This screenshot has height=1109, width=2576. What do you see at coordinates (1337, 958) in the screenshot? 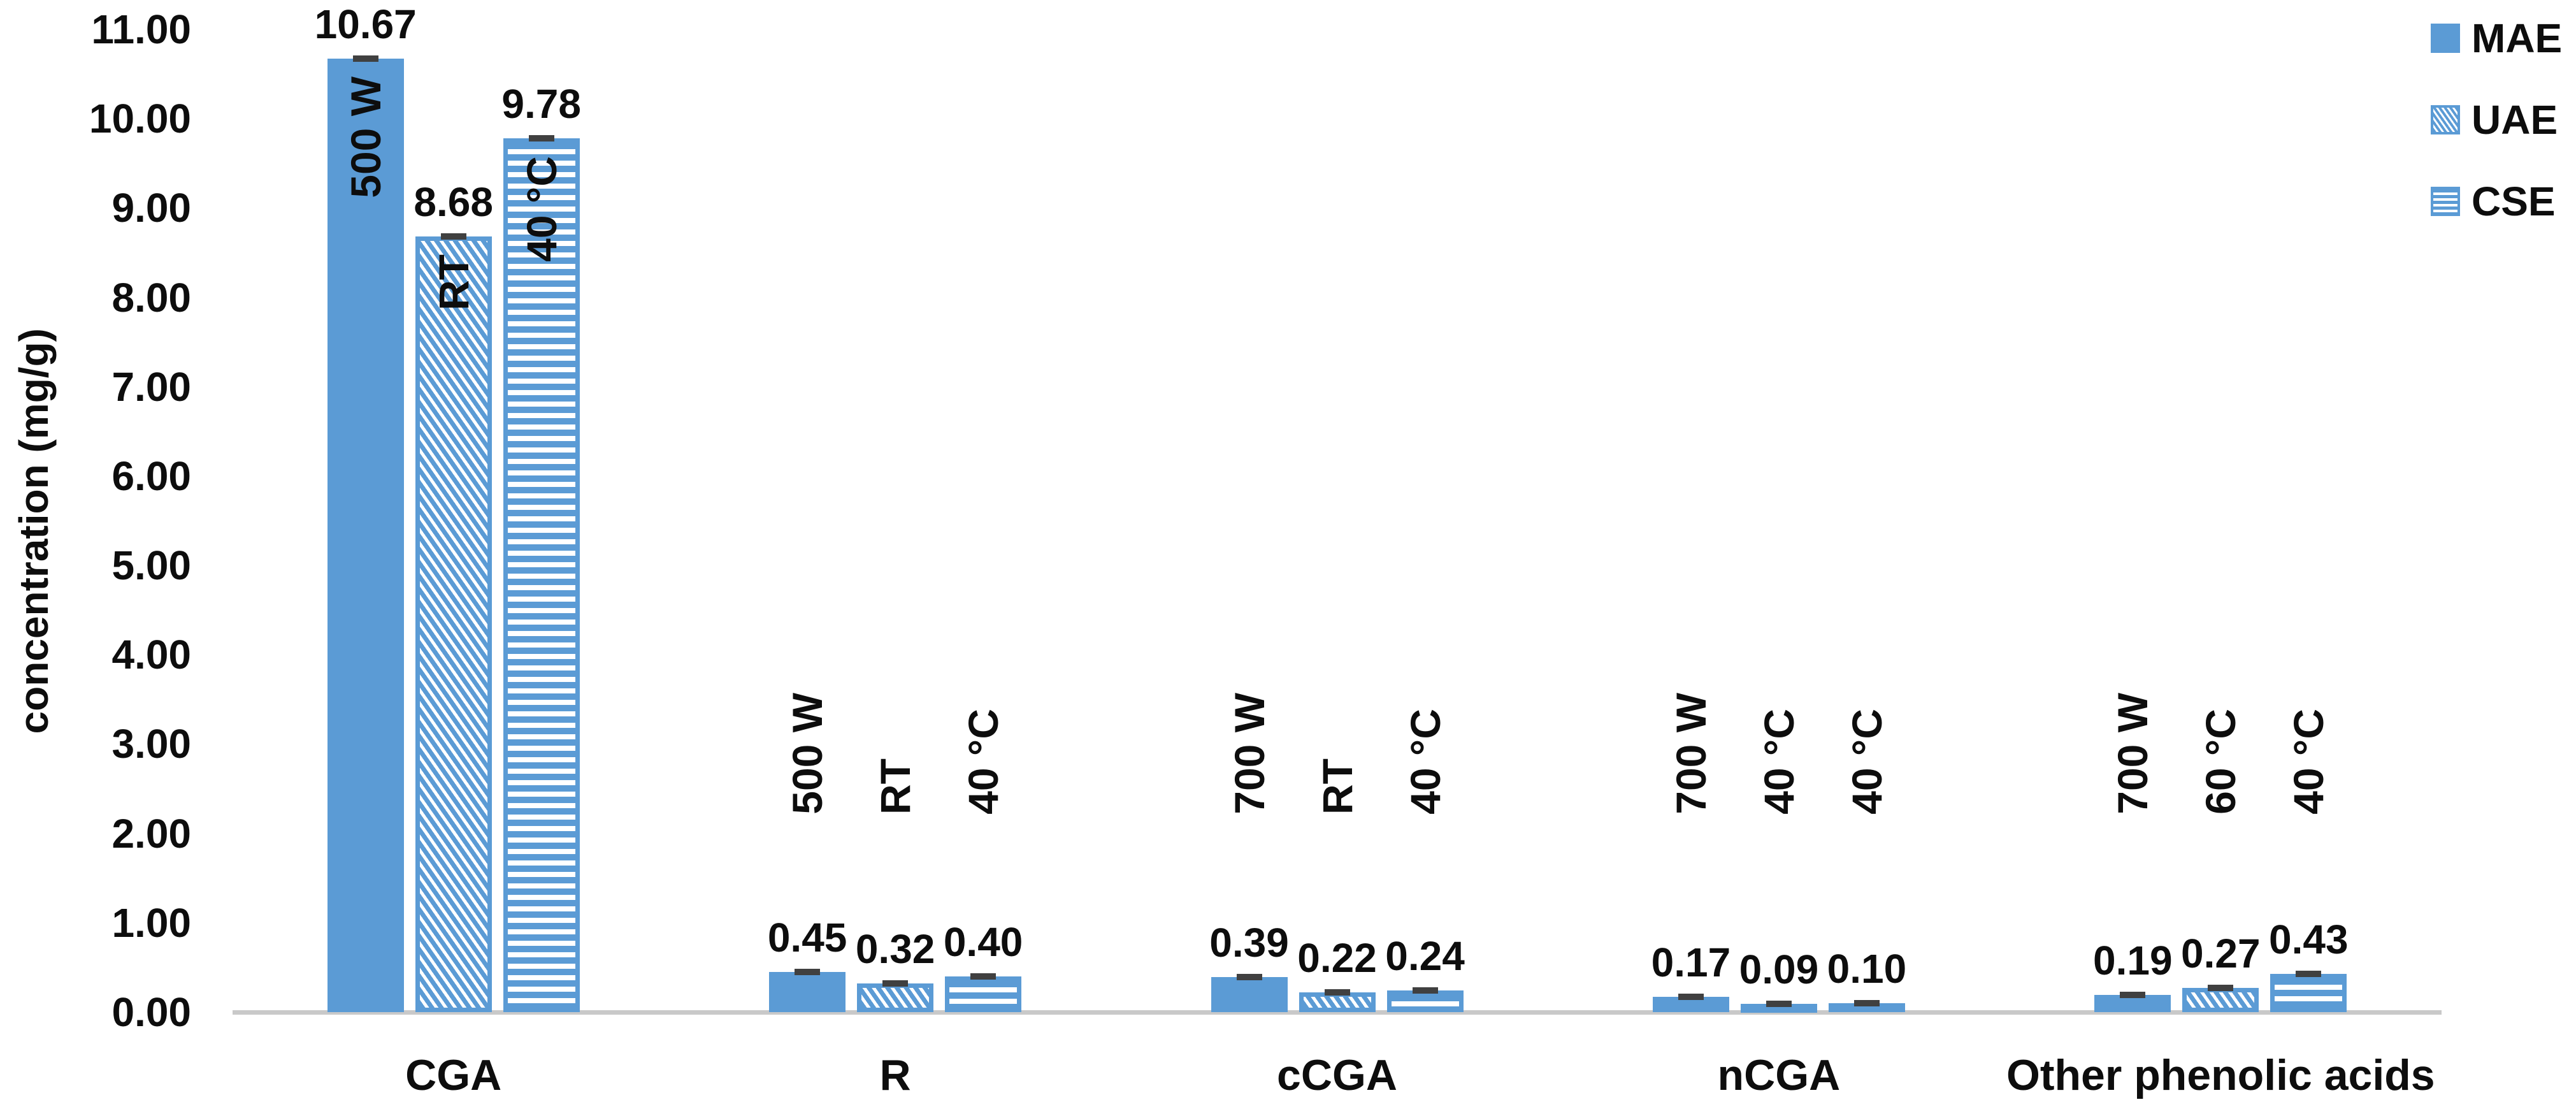
I see `bar-value-label: 0.22` at bounding box center [1337, 958].